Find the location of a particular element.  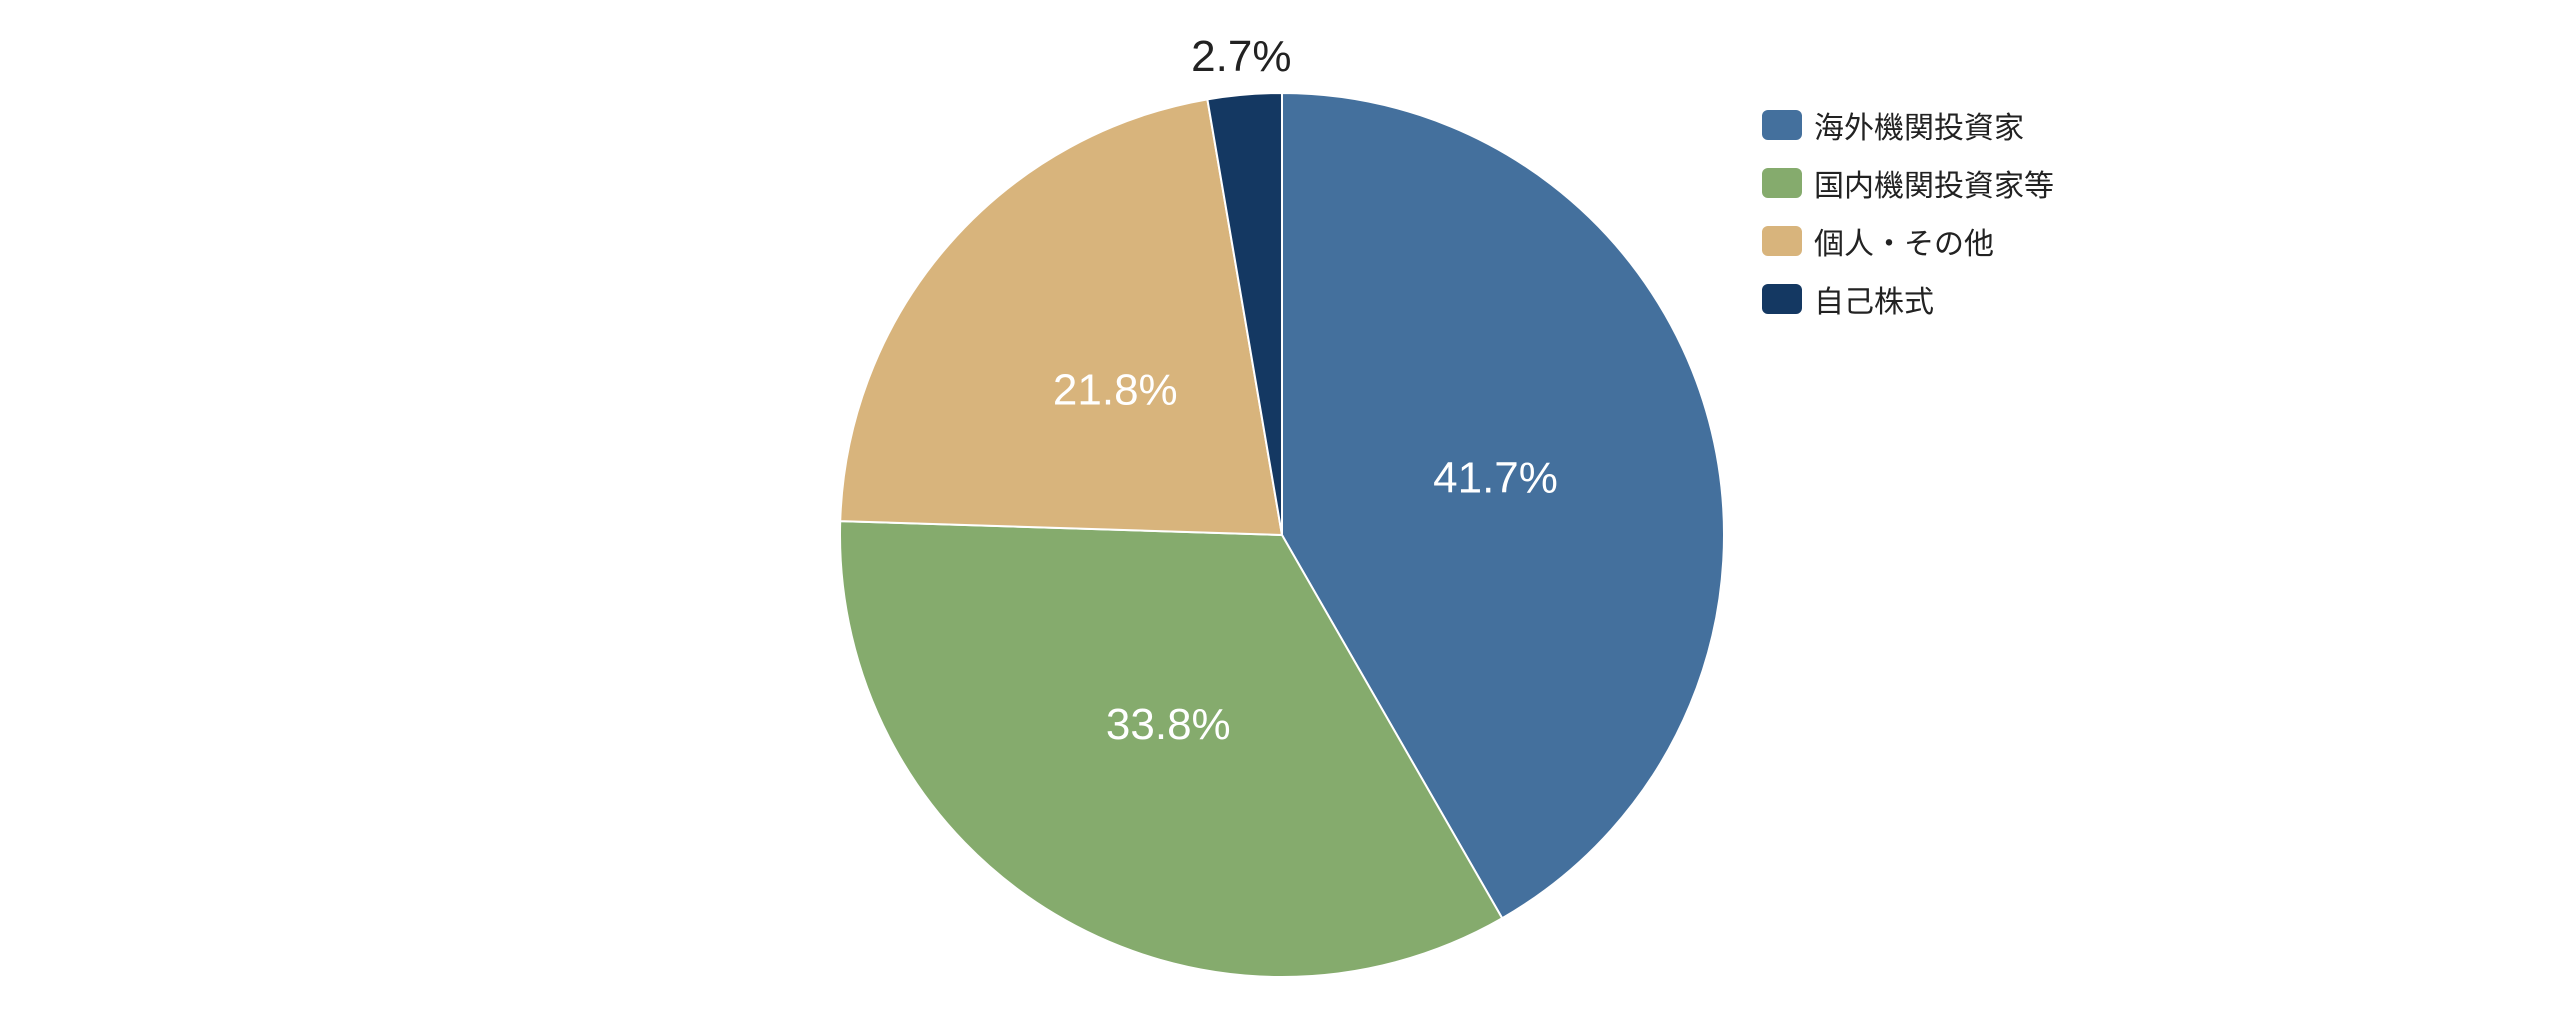

legend-label: 自己株式 is located at coordinates (1874, 302).